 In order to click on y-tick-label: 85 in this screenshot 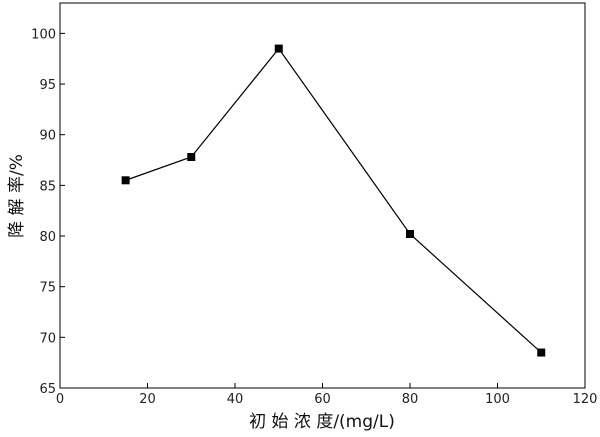, I will do `click(47, 186)`.